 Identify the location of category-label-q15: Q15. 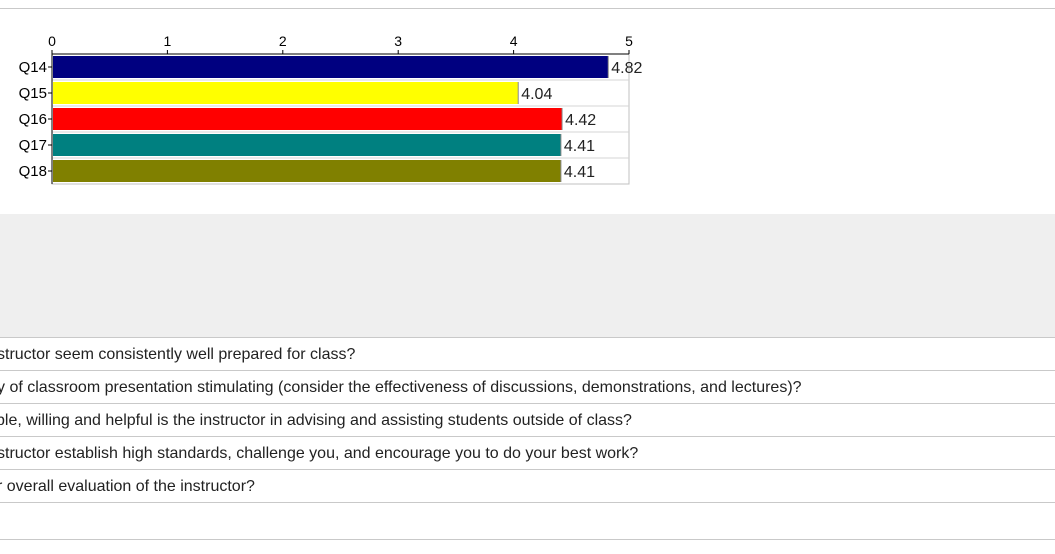
(33, 93).